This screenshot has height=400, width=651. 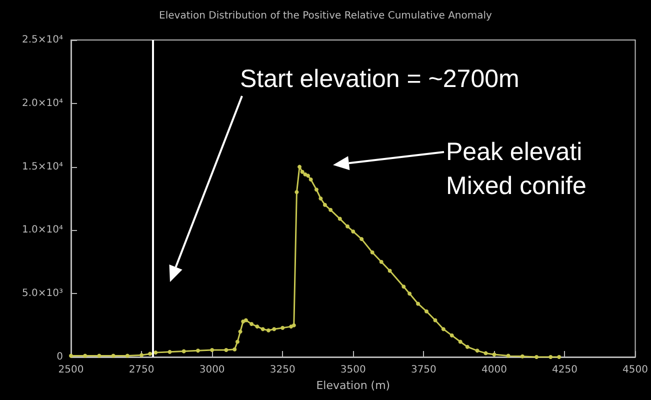 I want to click on y-tick-label: 0, so click(x=59, y=357).